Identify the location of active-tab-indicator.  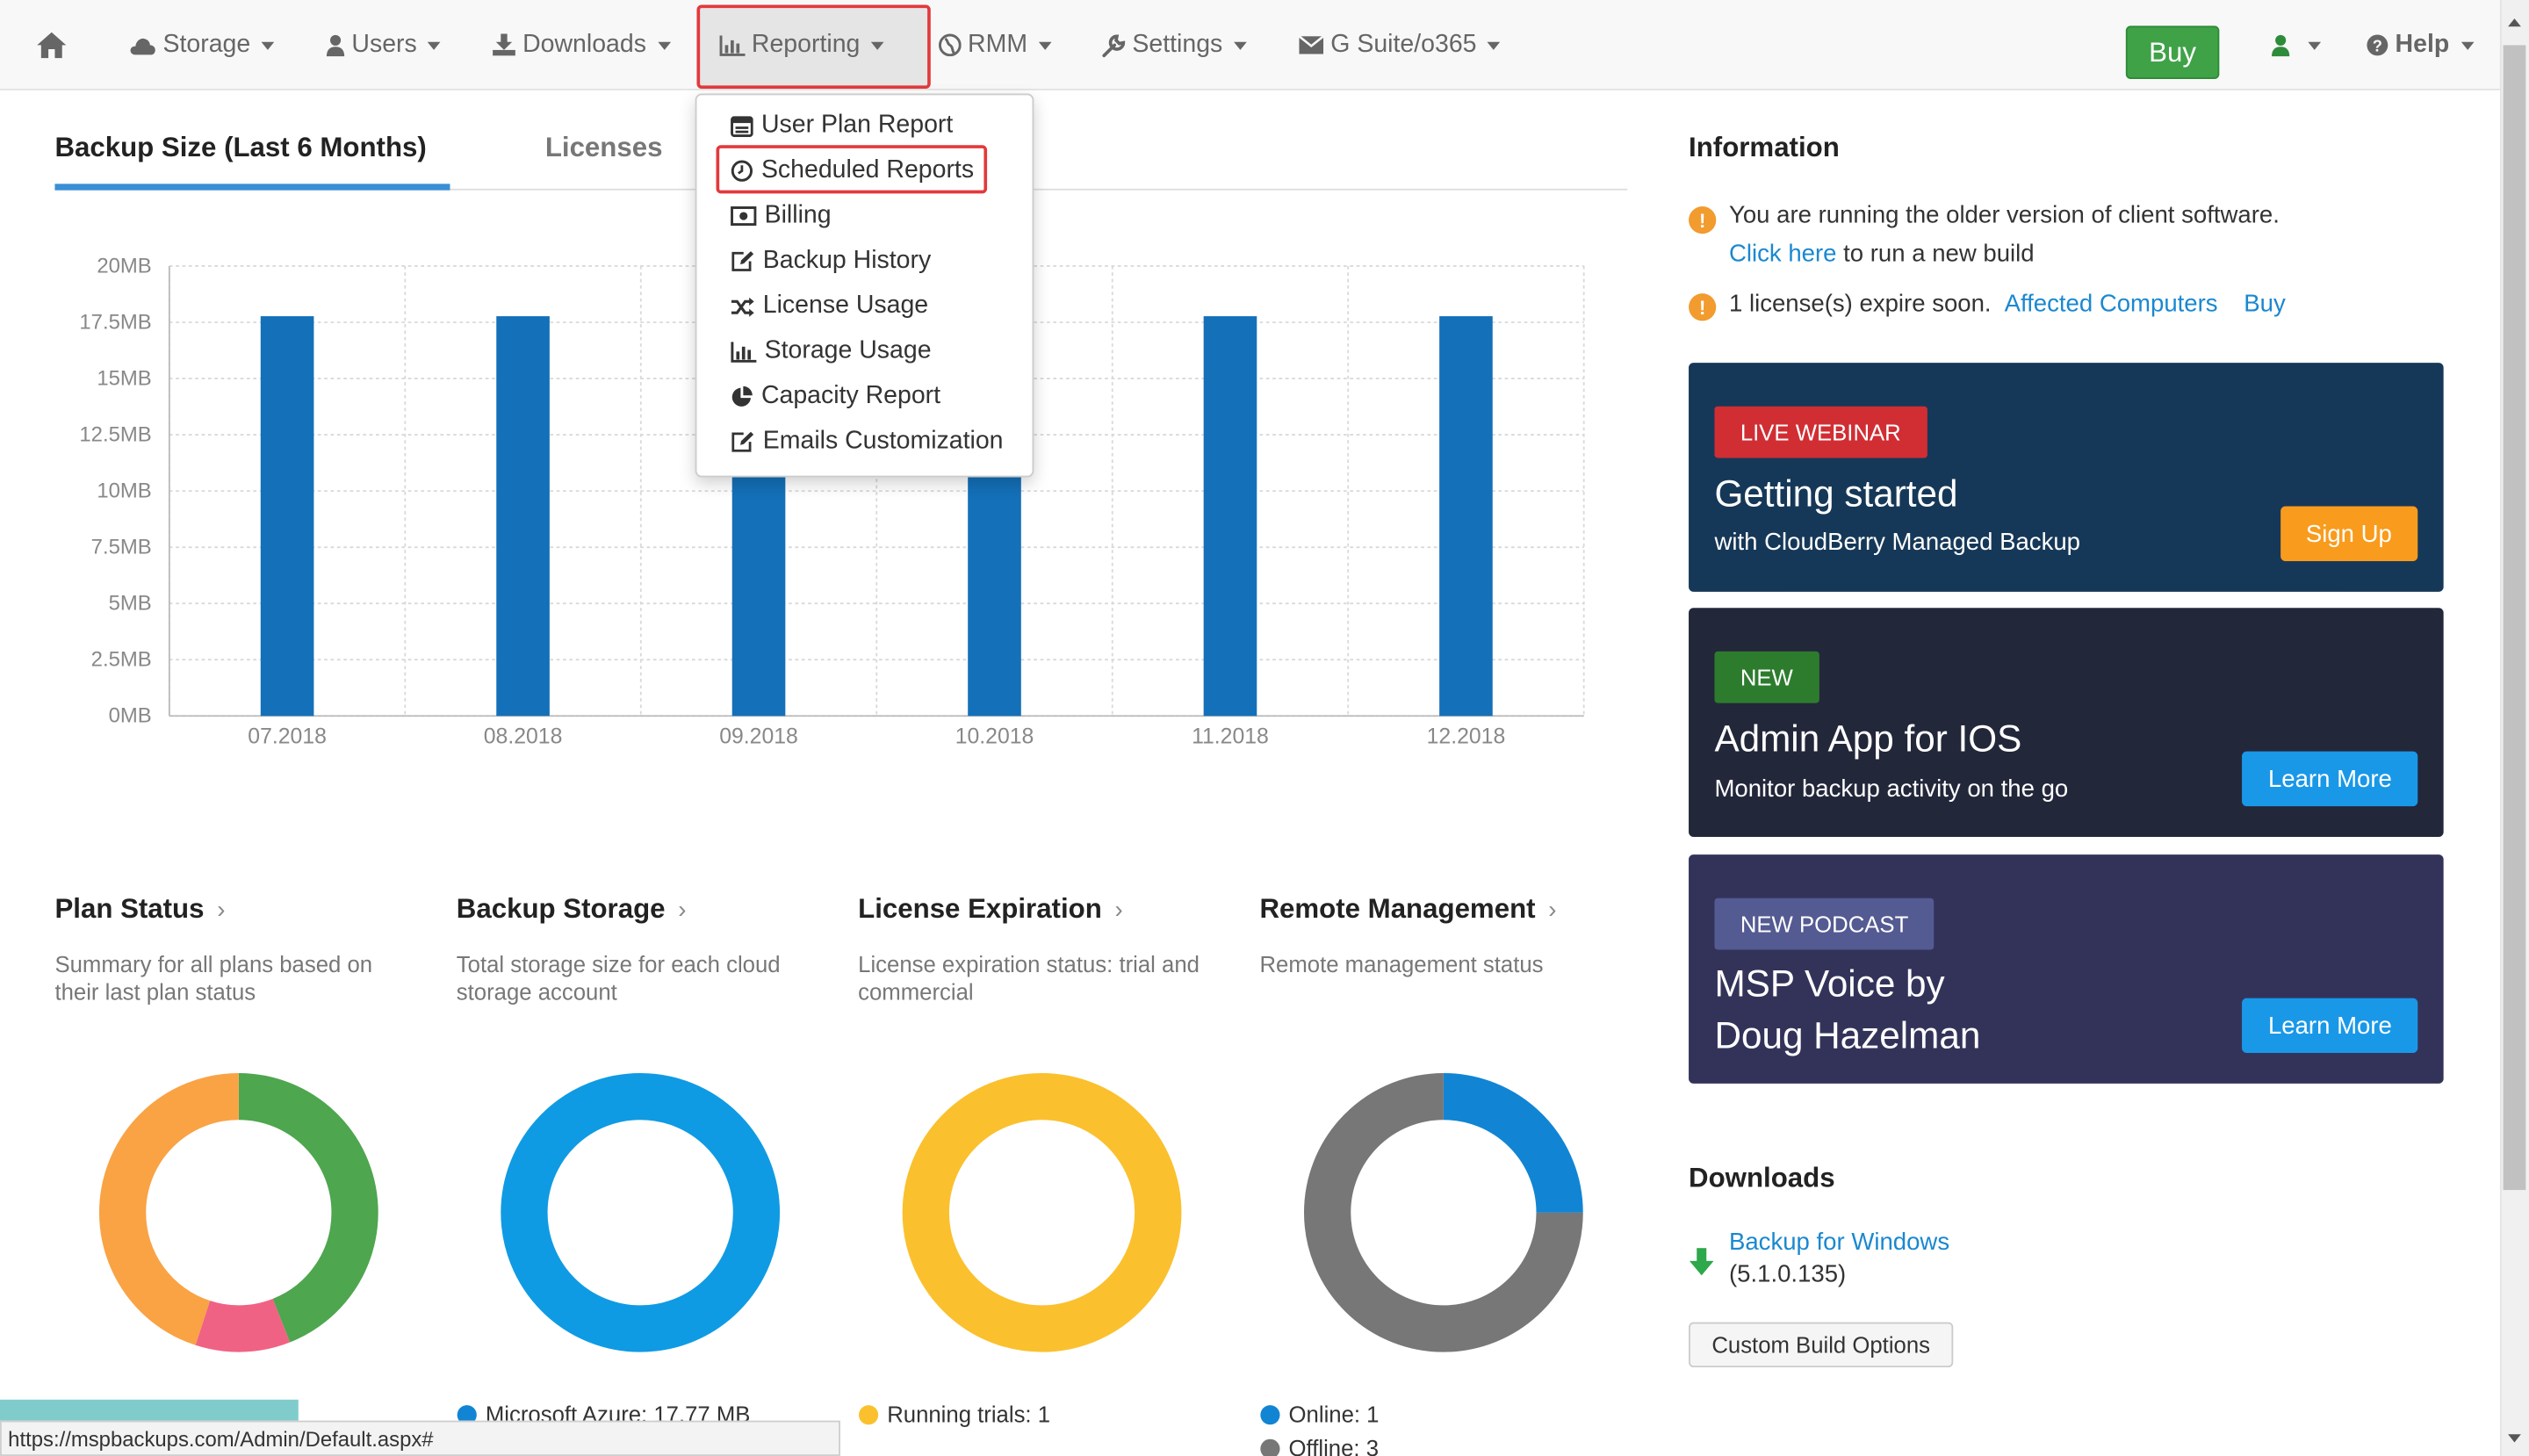
(252, 187).